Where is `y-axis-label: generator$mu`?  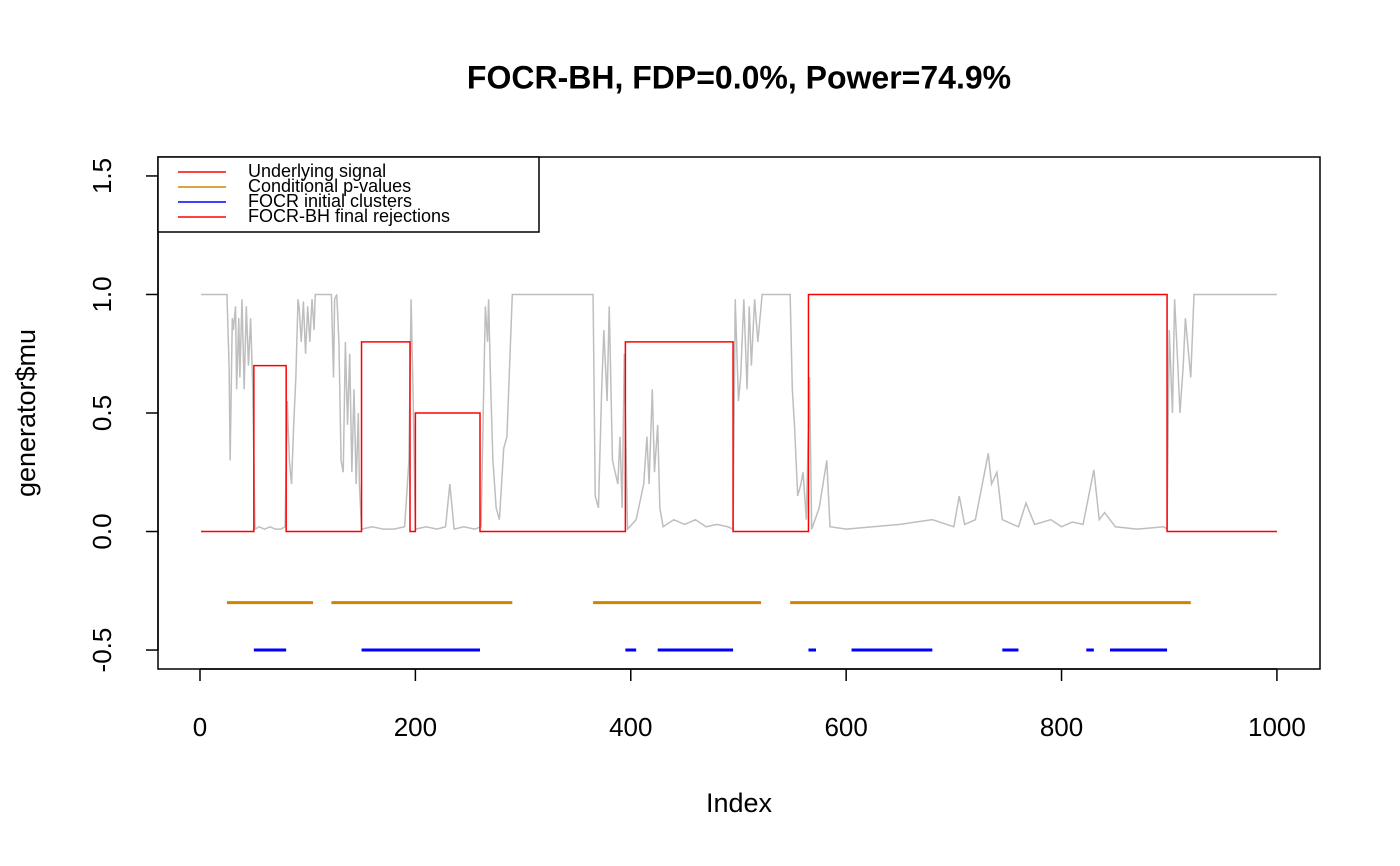 y-axis-label: generator$mu is located at coordinates (26, 413).